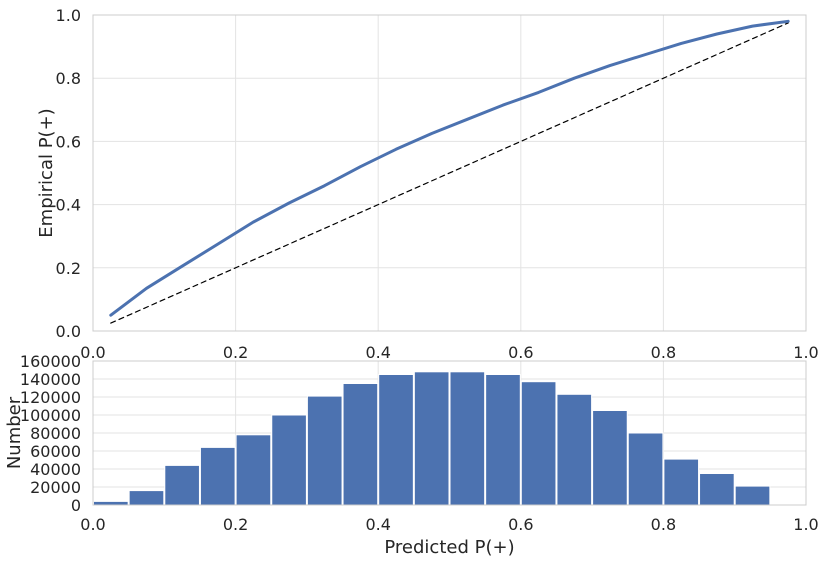  What do you see at coordinates (520, 352) in the screenshot?
I see `top-x-tick-label: 0.6` at bounding box center [520, 352].